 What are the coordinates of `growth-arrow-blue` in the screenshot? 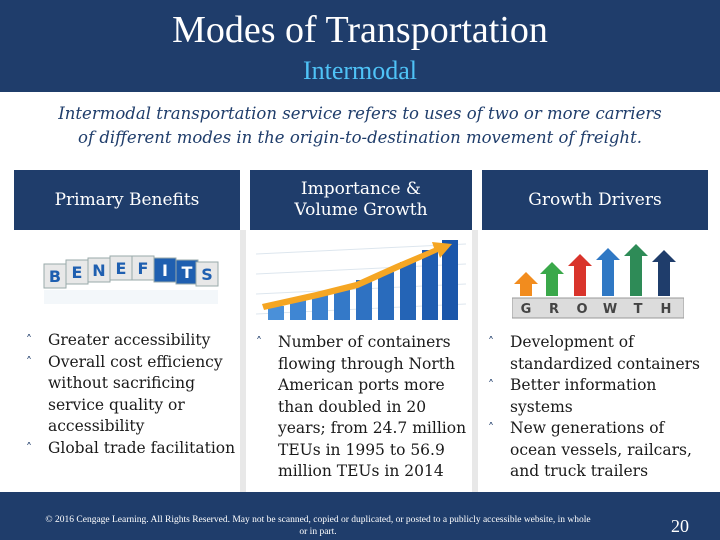 It's located at (608, 272).